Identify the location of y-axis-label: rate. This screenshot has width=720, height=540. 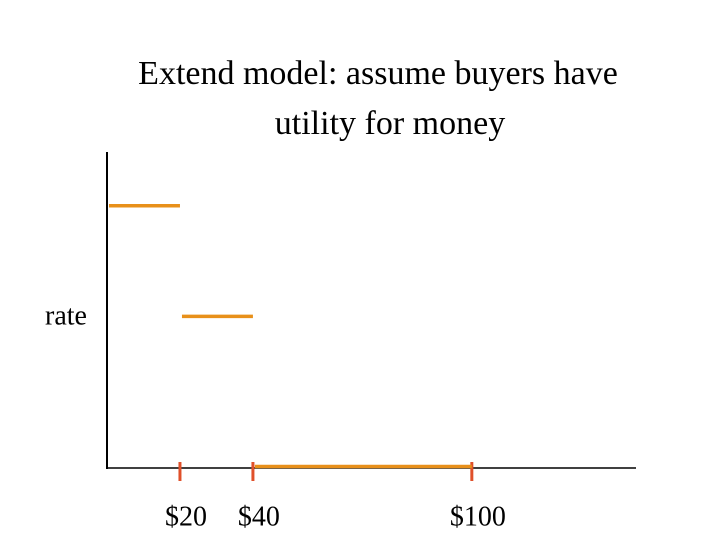
(66, 315).